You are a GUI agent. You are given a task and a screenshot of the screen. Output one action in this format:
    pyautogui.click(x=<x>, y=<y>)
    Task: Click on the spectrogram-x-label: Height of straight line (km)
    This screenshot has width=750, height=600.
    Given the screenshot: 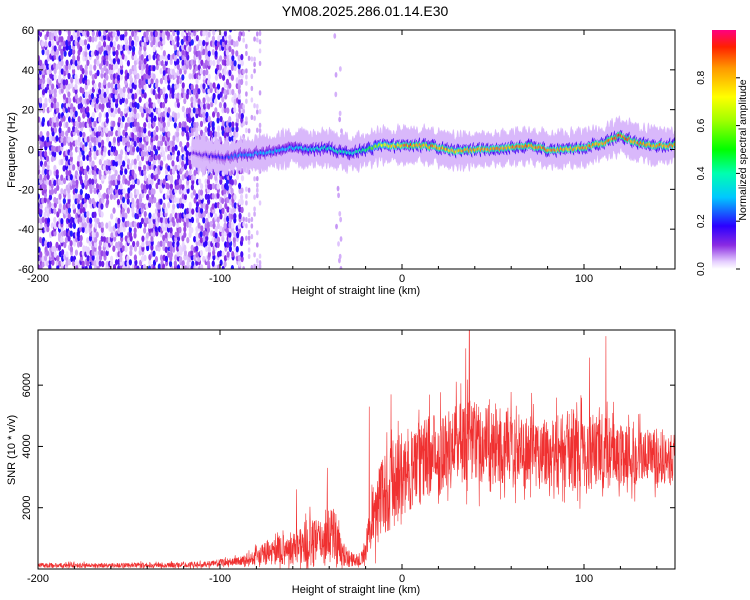 What is the action you would take?
    pyautogui.click(x=356, y=291)
    